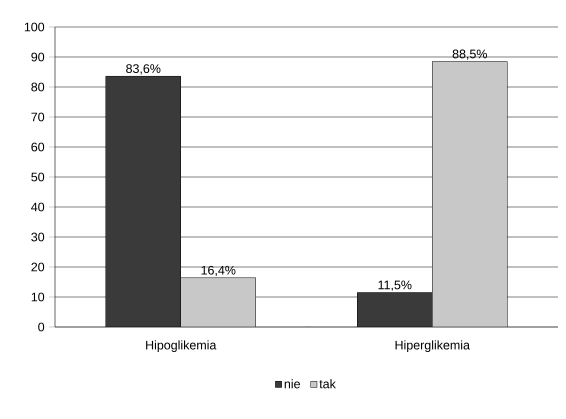 The height and width of the screenshot is (419, 566). I want to click on legend-label: nie, so click(292, 383).